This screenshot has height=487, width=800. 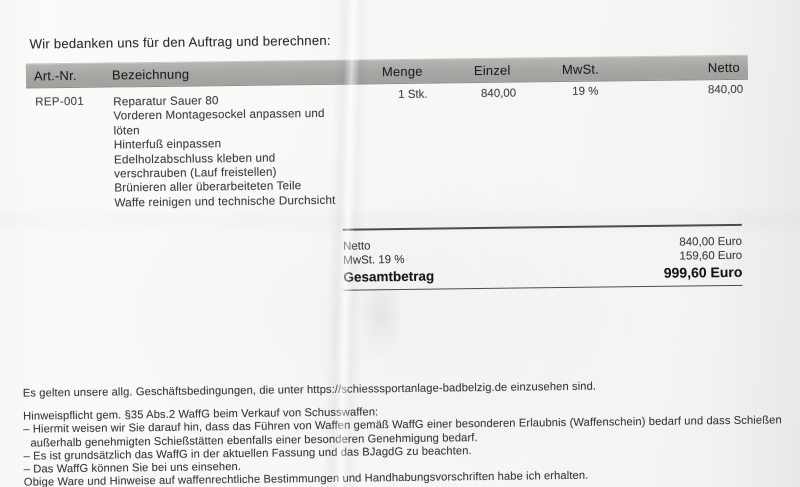 I want to click on totals-label-netto: Netto, so click(x=356, y=246).